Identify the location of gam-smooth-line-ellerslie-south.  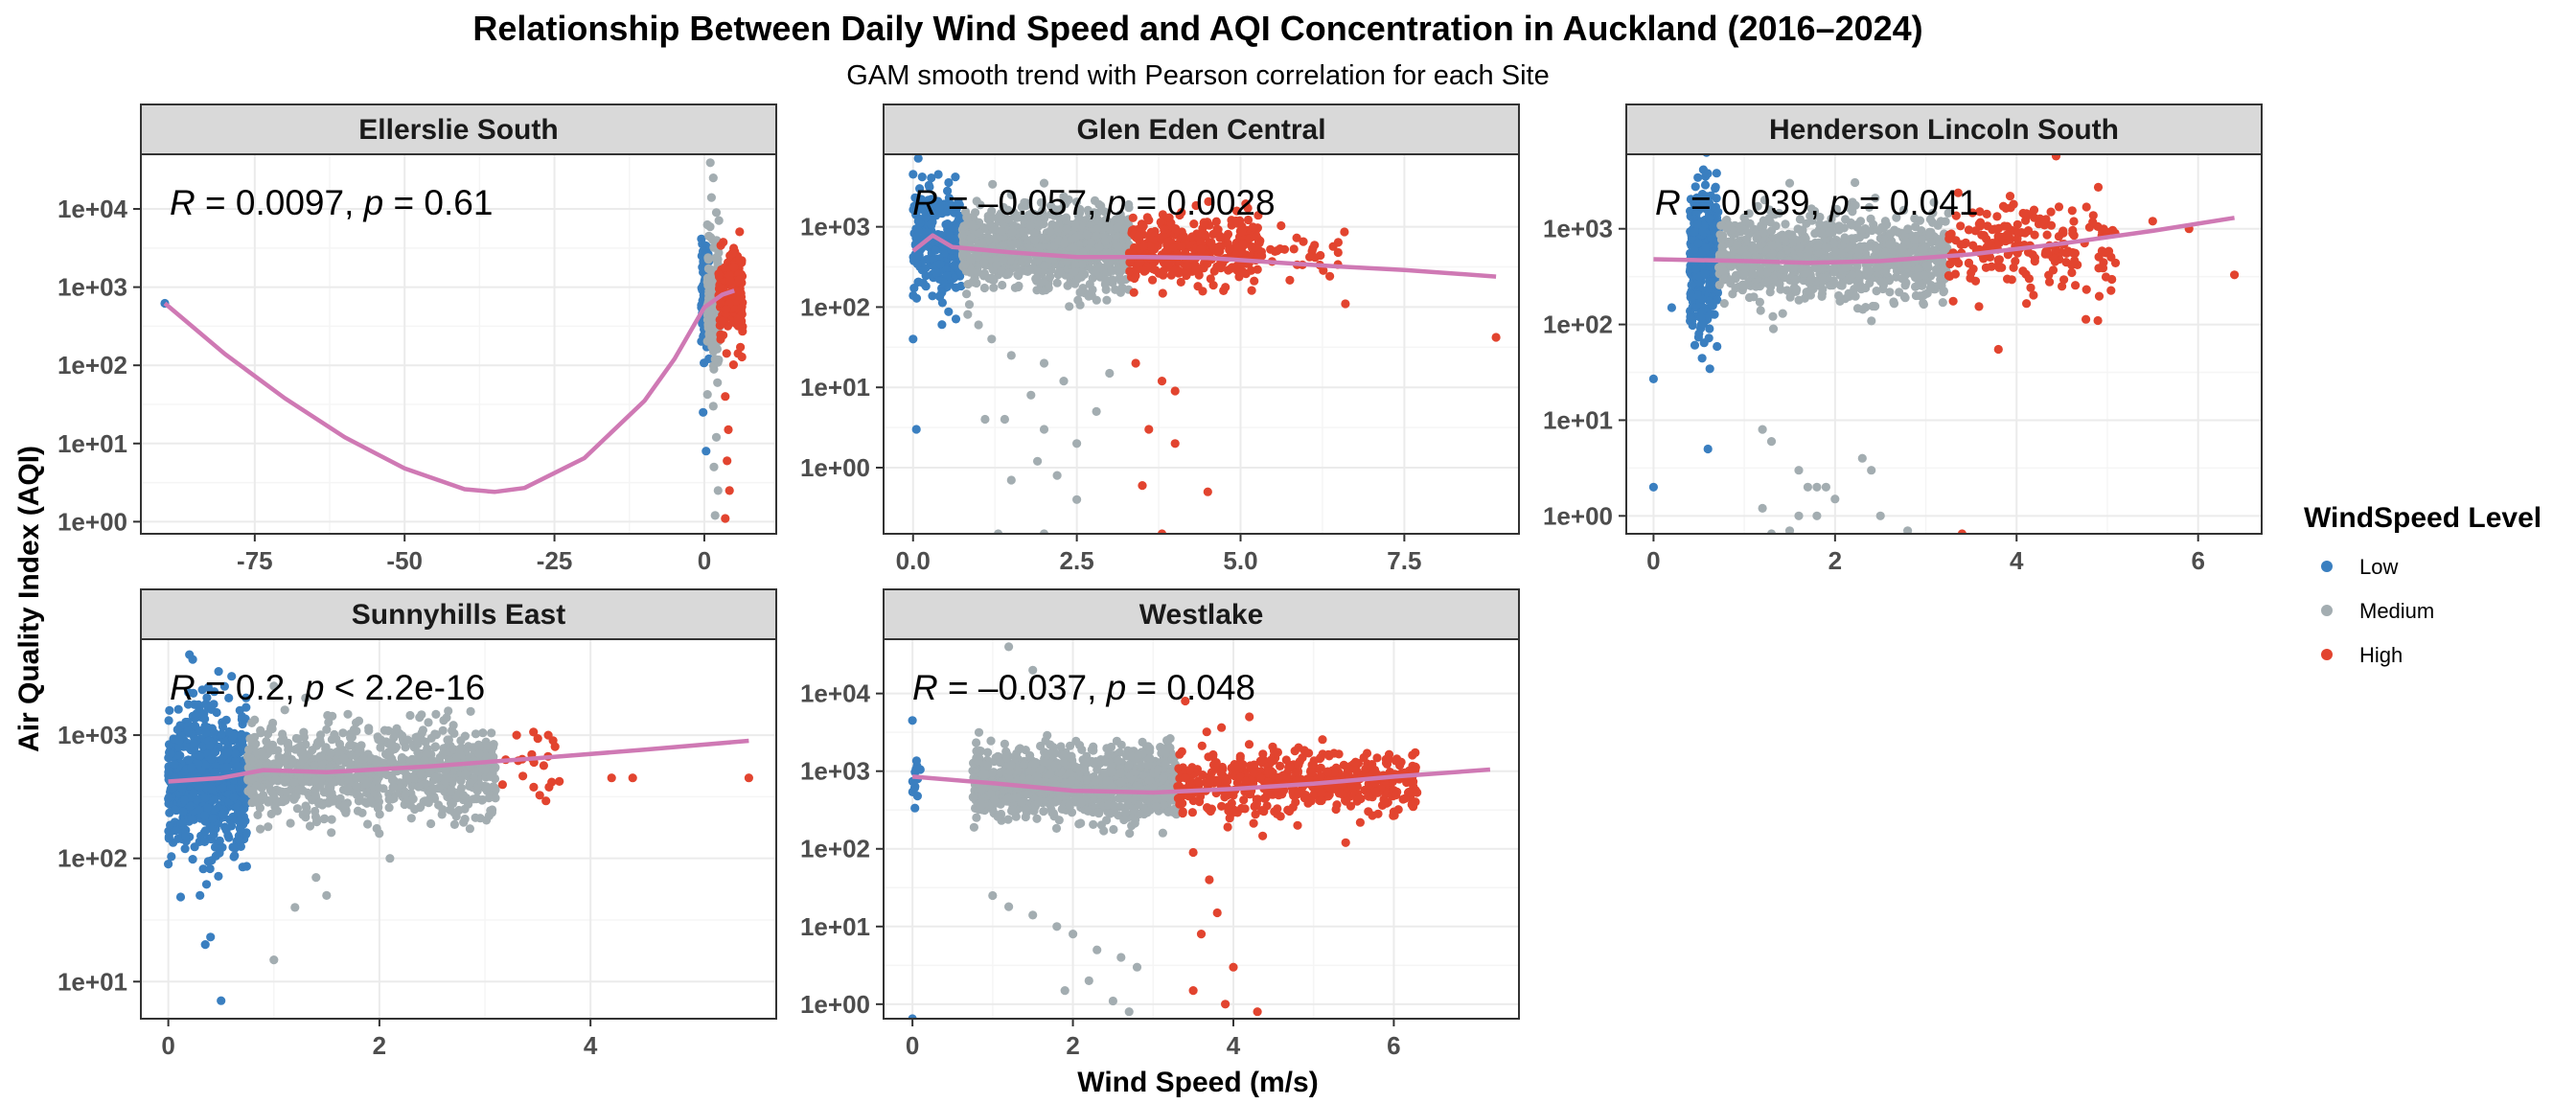
(449, 391).